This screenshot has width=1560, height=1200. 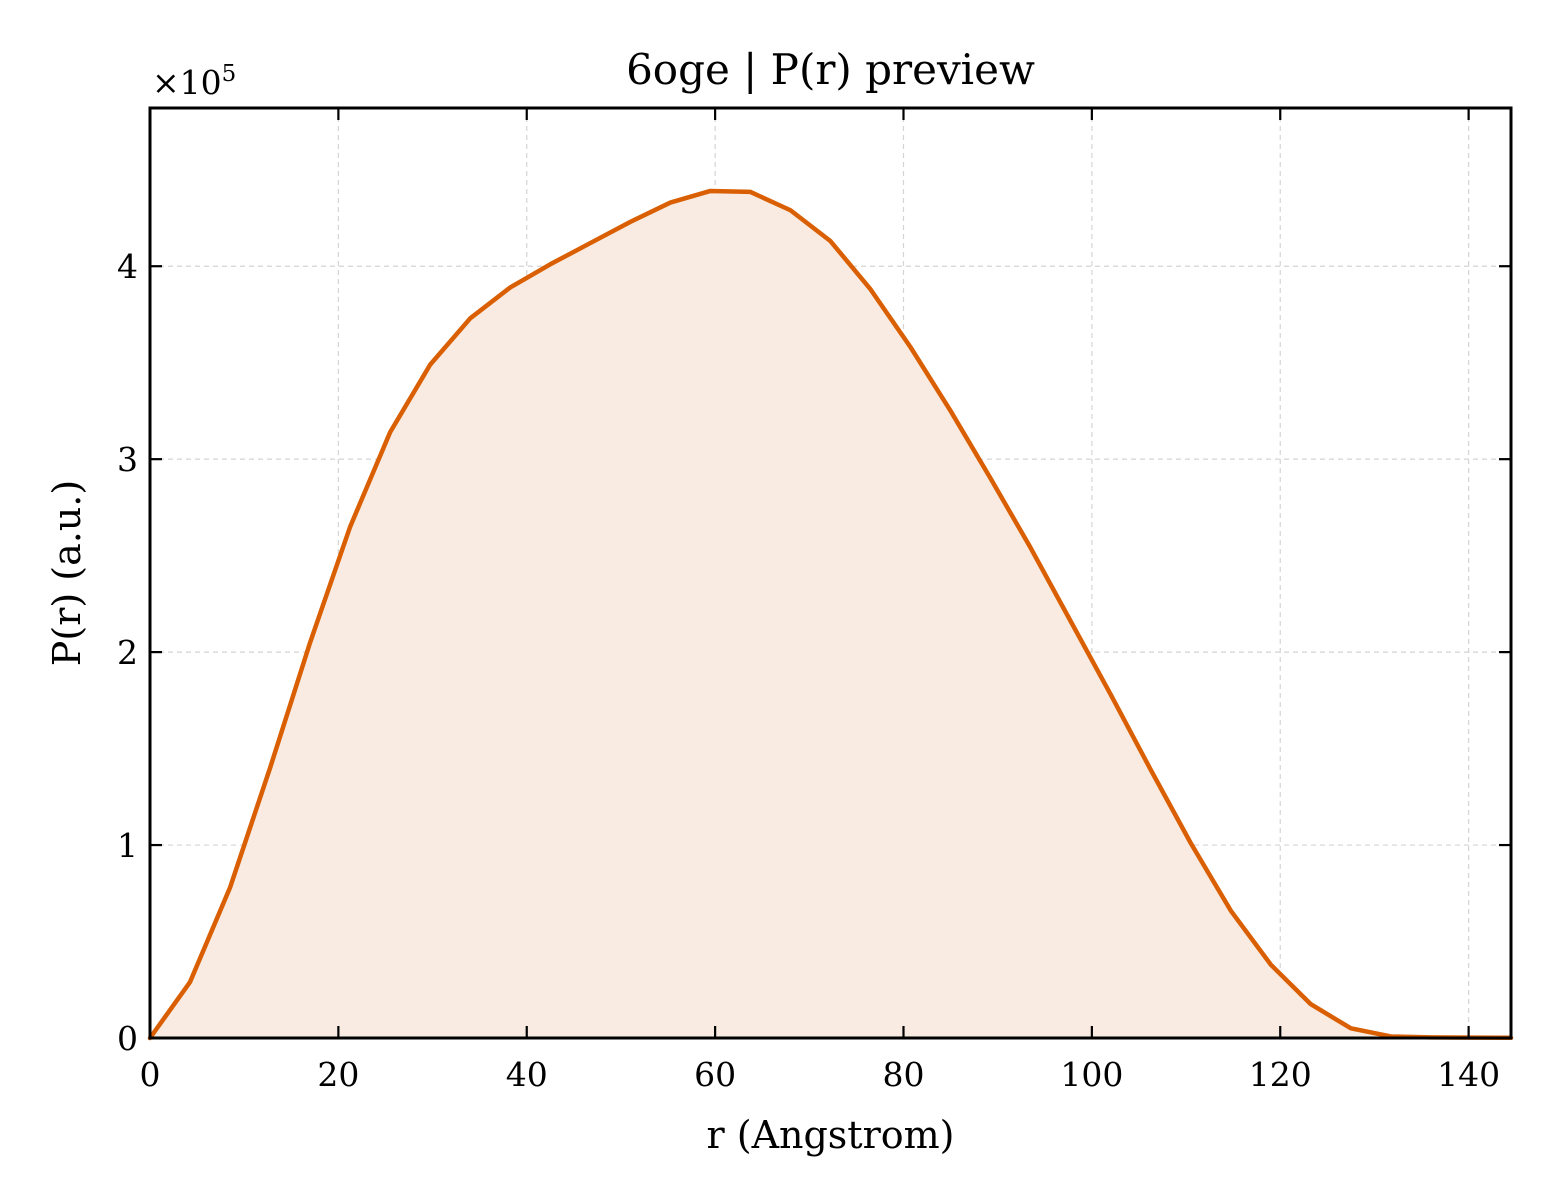 What do you see at coordinates (67, 573) in the screenshot?
I see `y-axis-label: P(r) (a.u.)` at bounding box center [67, 573].